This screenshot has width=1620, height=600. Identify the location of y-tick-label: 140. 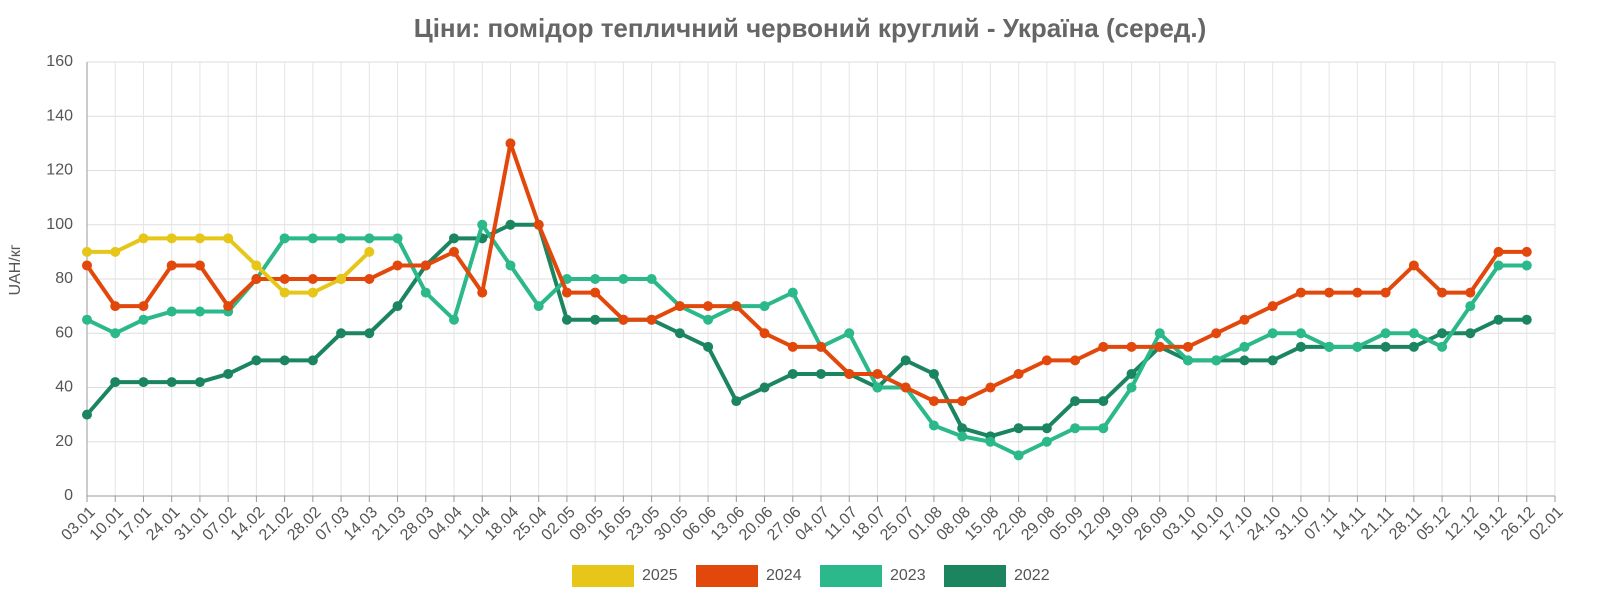
(59, 115).